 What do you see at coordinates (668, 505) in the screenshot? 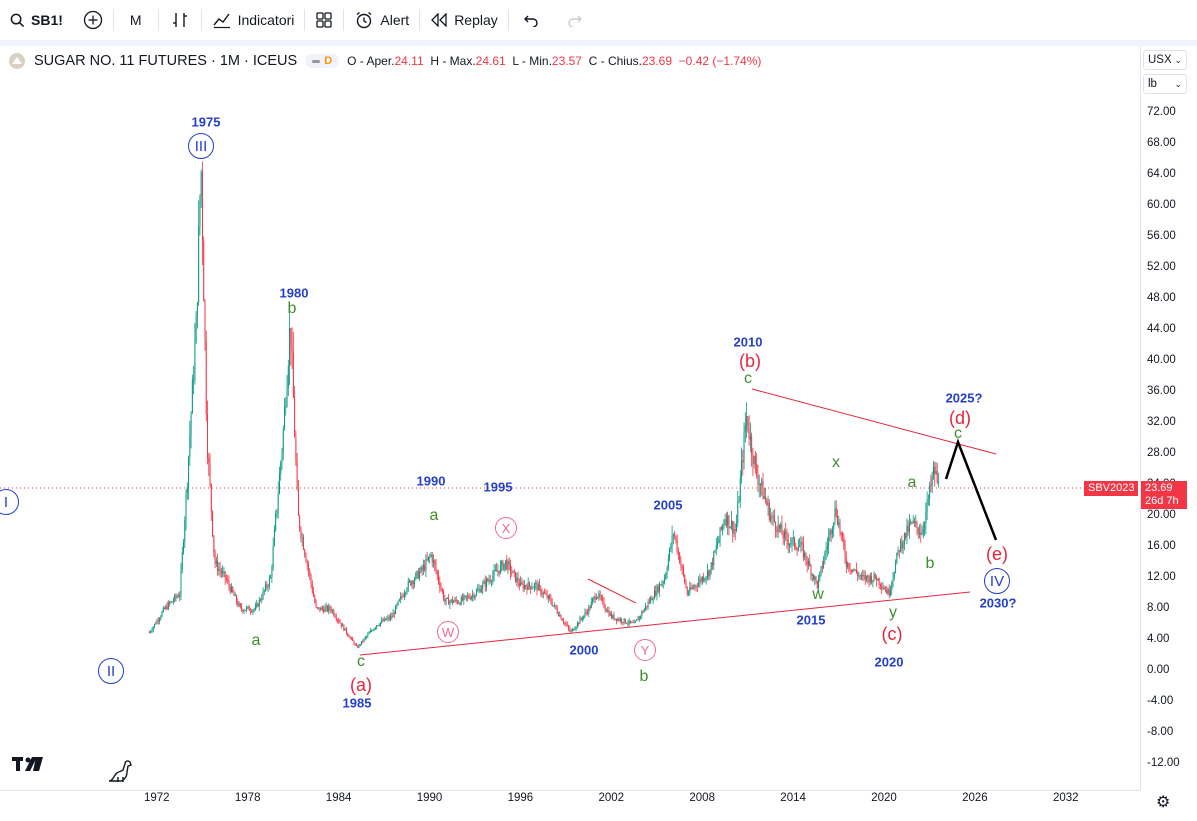
I see `label-2005: 2005` at bounding box center [668, 505].